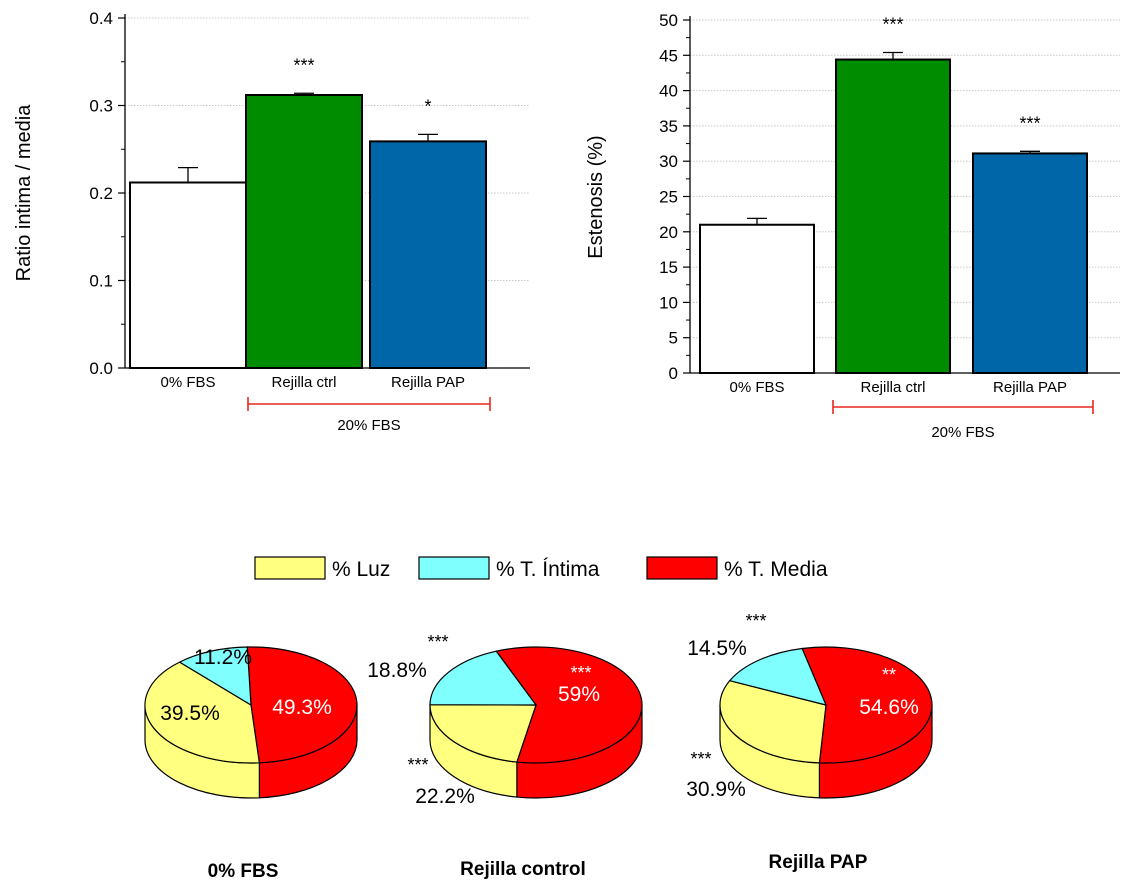  Describe the element at coordinates (716, 789) in the screenshot. I see `pie-value-label: 30.9%` at that location.